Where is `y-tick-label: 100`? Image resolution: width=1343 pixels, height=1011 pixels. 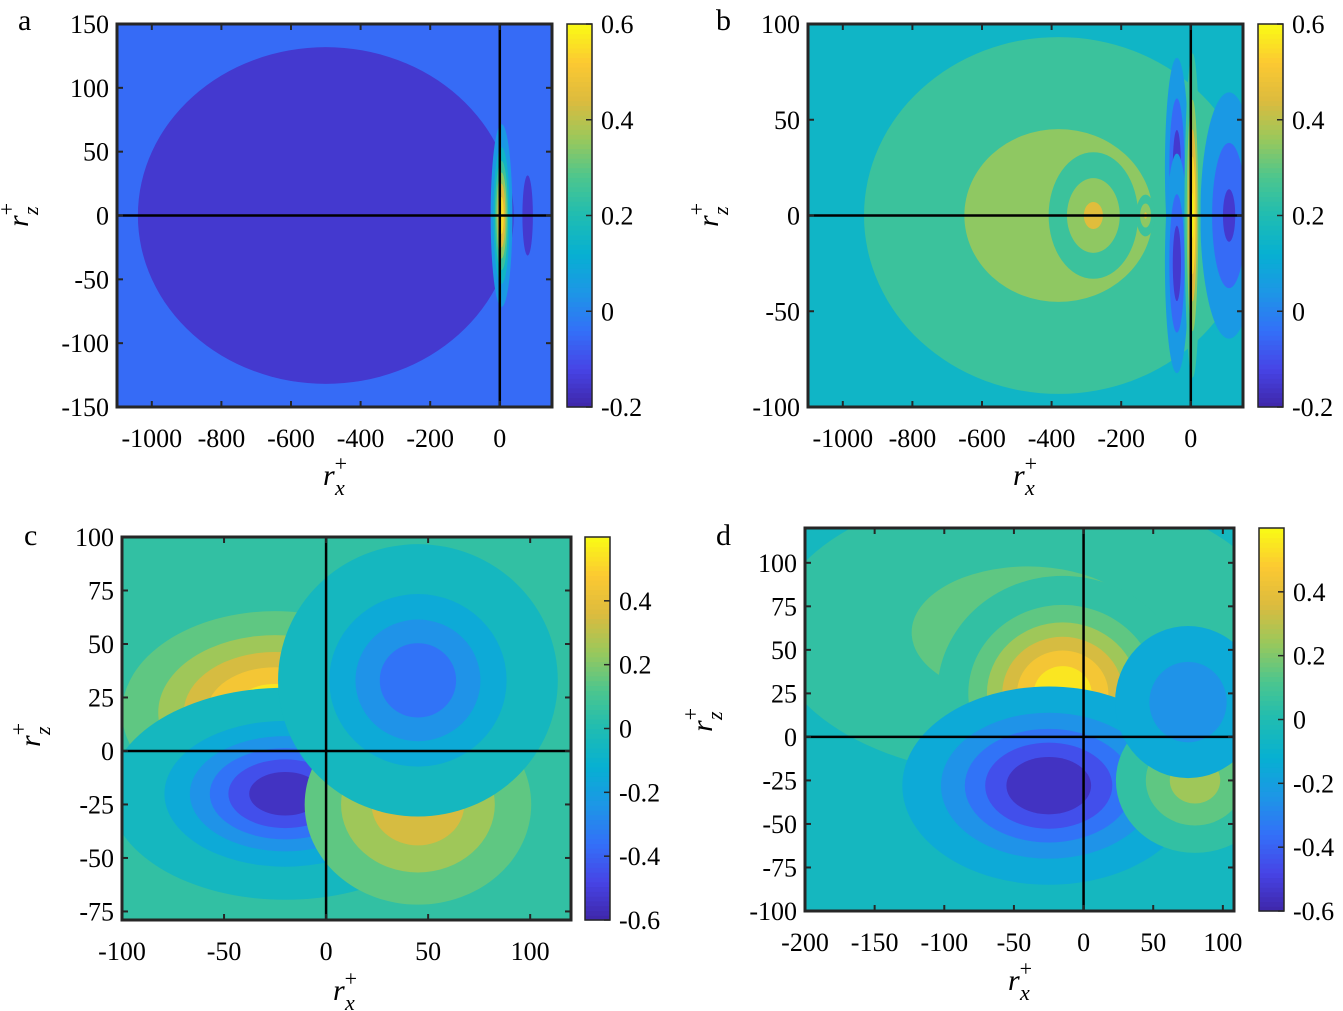 y-tick-label: 100 is located at coordinates (780, 24).